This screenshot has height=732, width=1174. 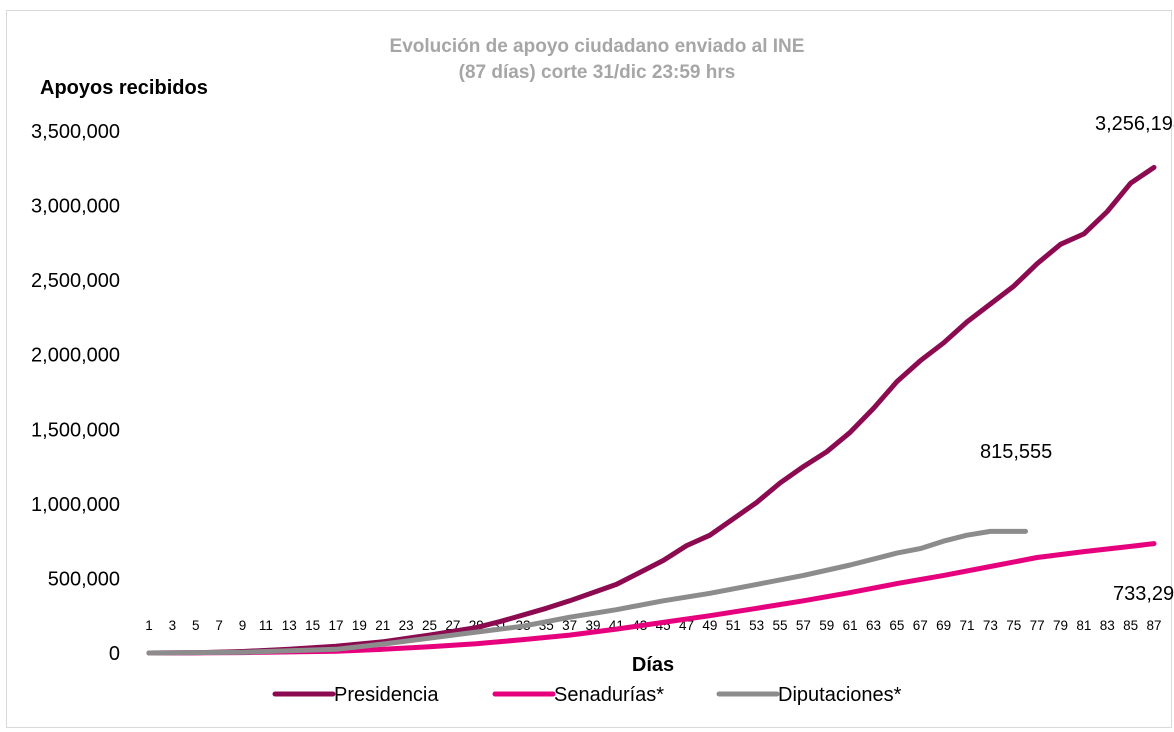 What do you see at coordinates (780, 625) in the screenshot?
I see `x-tick-label: 55` at bounding box center [780, 625].